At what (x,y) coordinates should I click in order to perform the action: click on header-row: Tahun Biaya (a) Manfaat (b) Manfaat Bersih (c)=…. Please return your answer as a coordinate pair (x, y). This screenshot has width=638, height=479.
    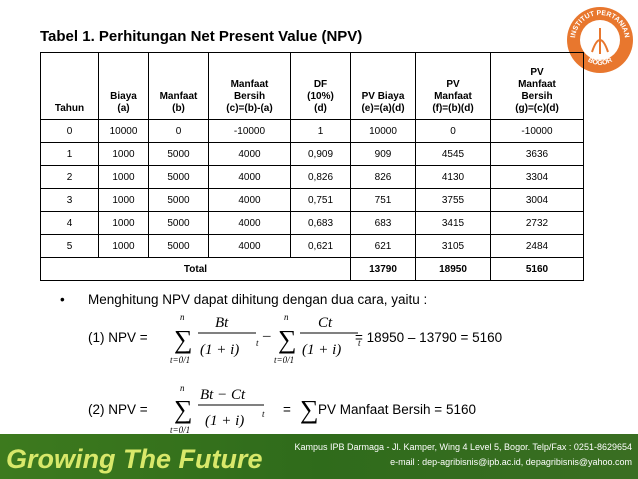
    Looking at the image, I should click on (312, 86).